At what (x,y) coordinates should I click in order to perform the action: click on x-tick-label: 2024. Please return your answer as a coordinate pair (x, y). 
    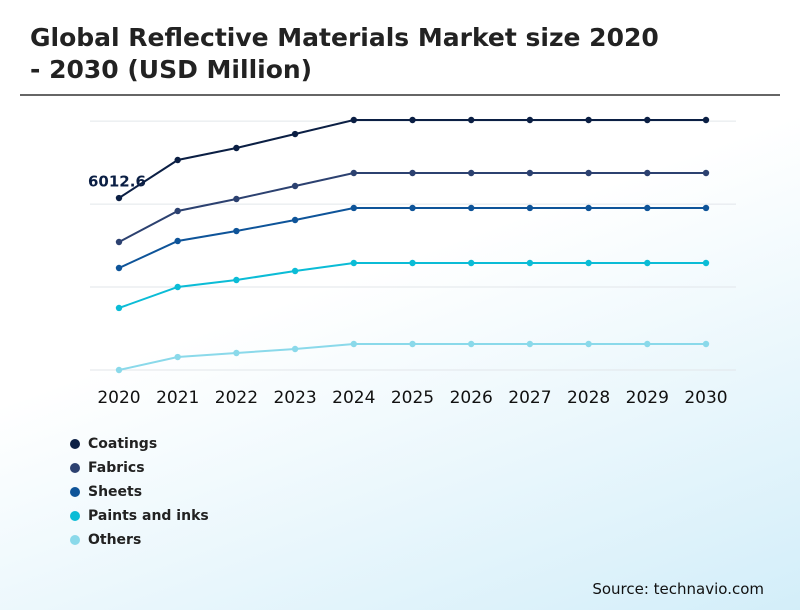
    Looking at the image, I should click on (353, 398).